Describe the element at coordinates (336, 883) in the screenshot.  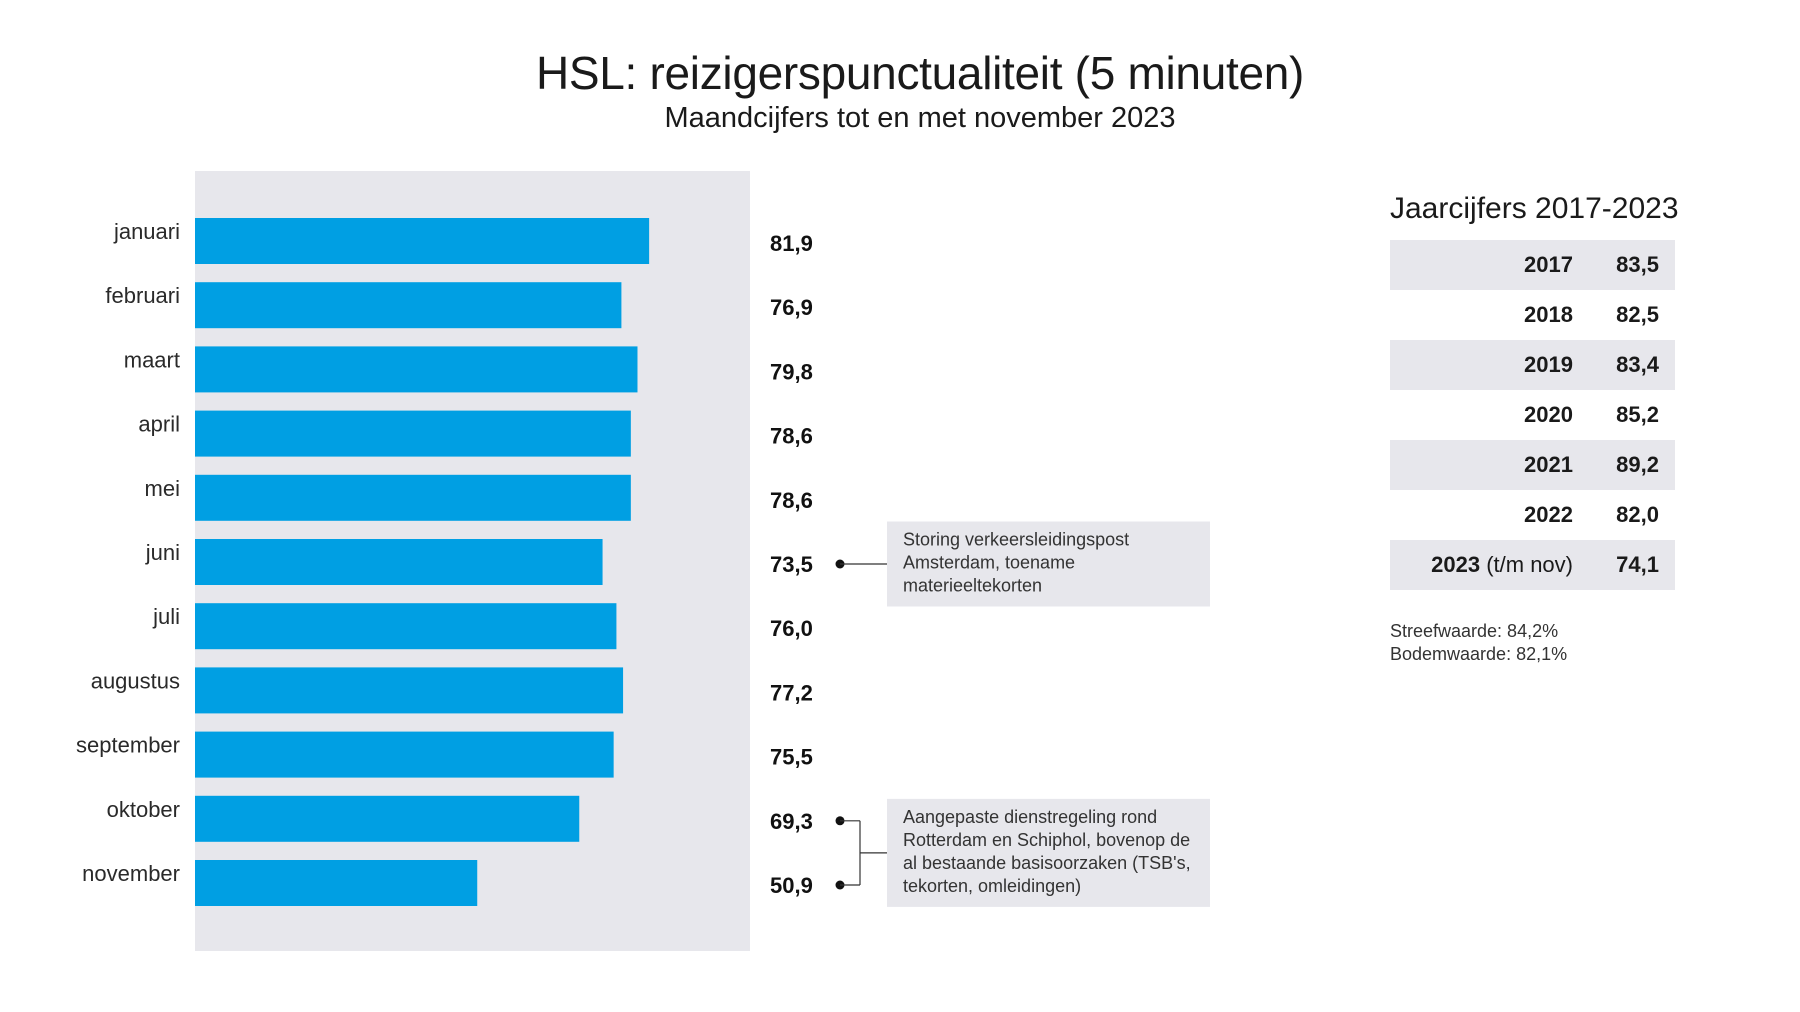
I see `bar-november` at that location.